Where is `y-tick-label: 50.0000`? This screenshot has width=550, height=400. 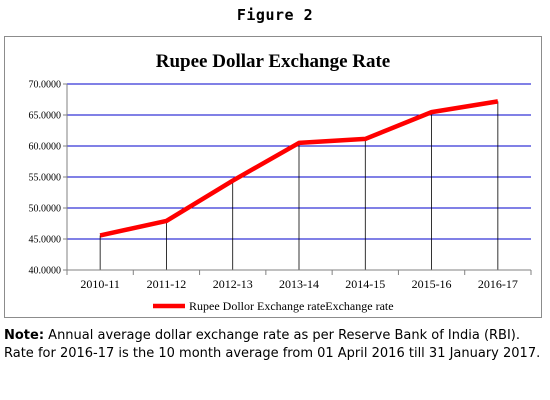
y-tick-label: 50.0000 is located at coordinates (45, 209).